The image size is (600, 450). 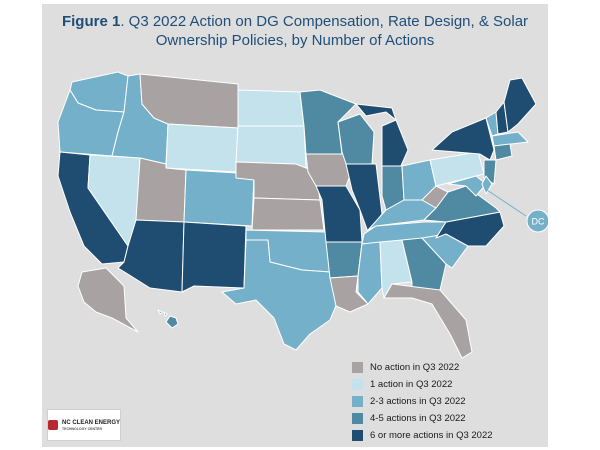 What do you see at coordinates (418, 418) in the screenshot?
I see `legend-label: 4-5 actions in Q3 2022` at bounding box center [418, 418].